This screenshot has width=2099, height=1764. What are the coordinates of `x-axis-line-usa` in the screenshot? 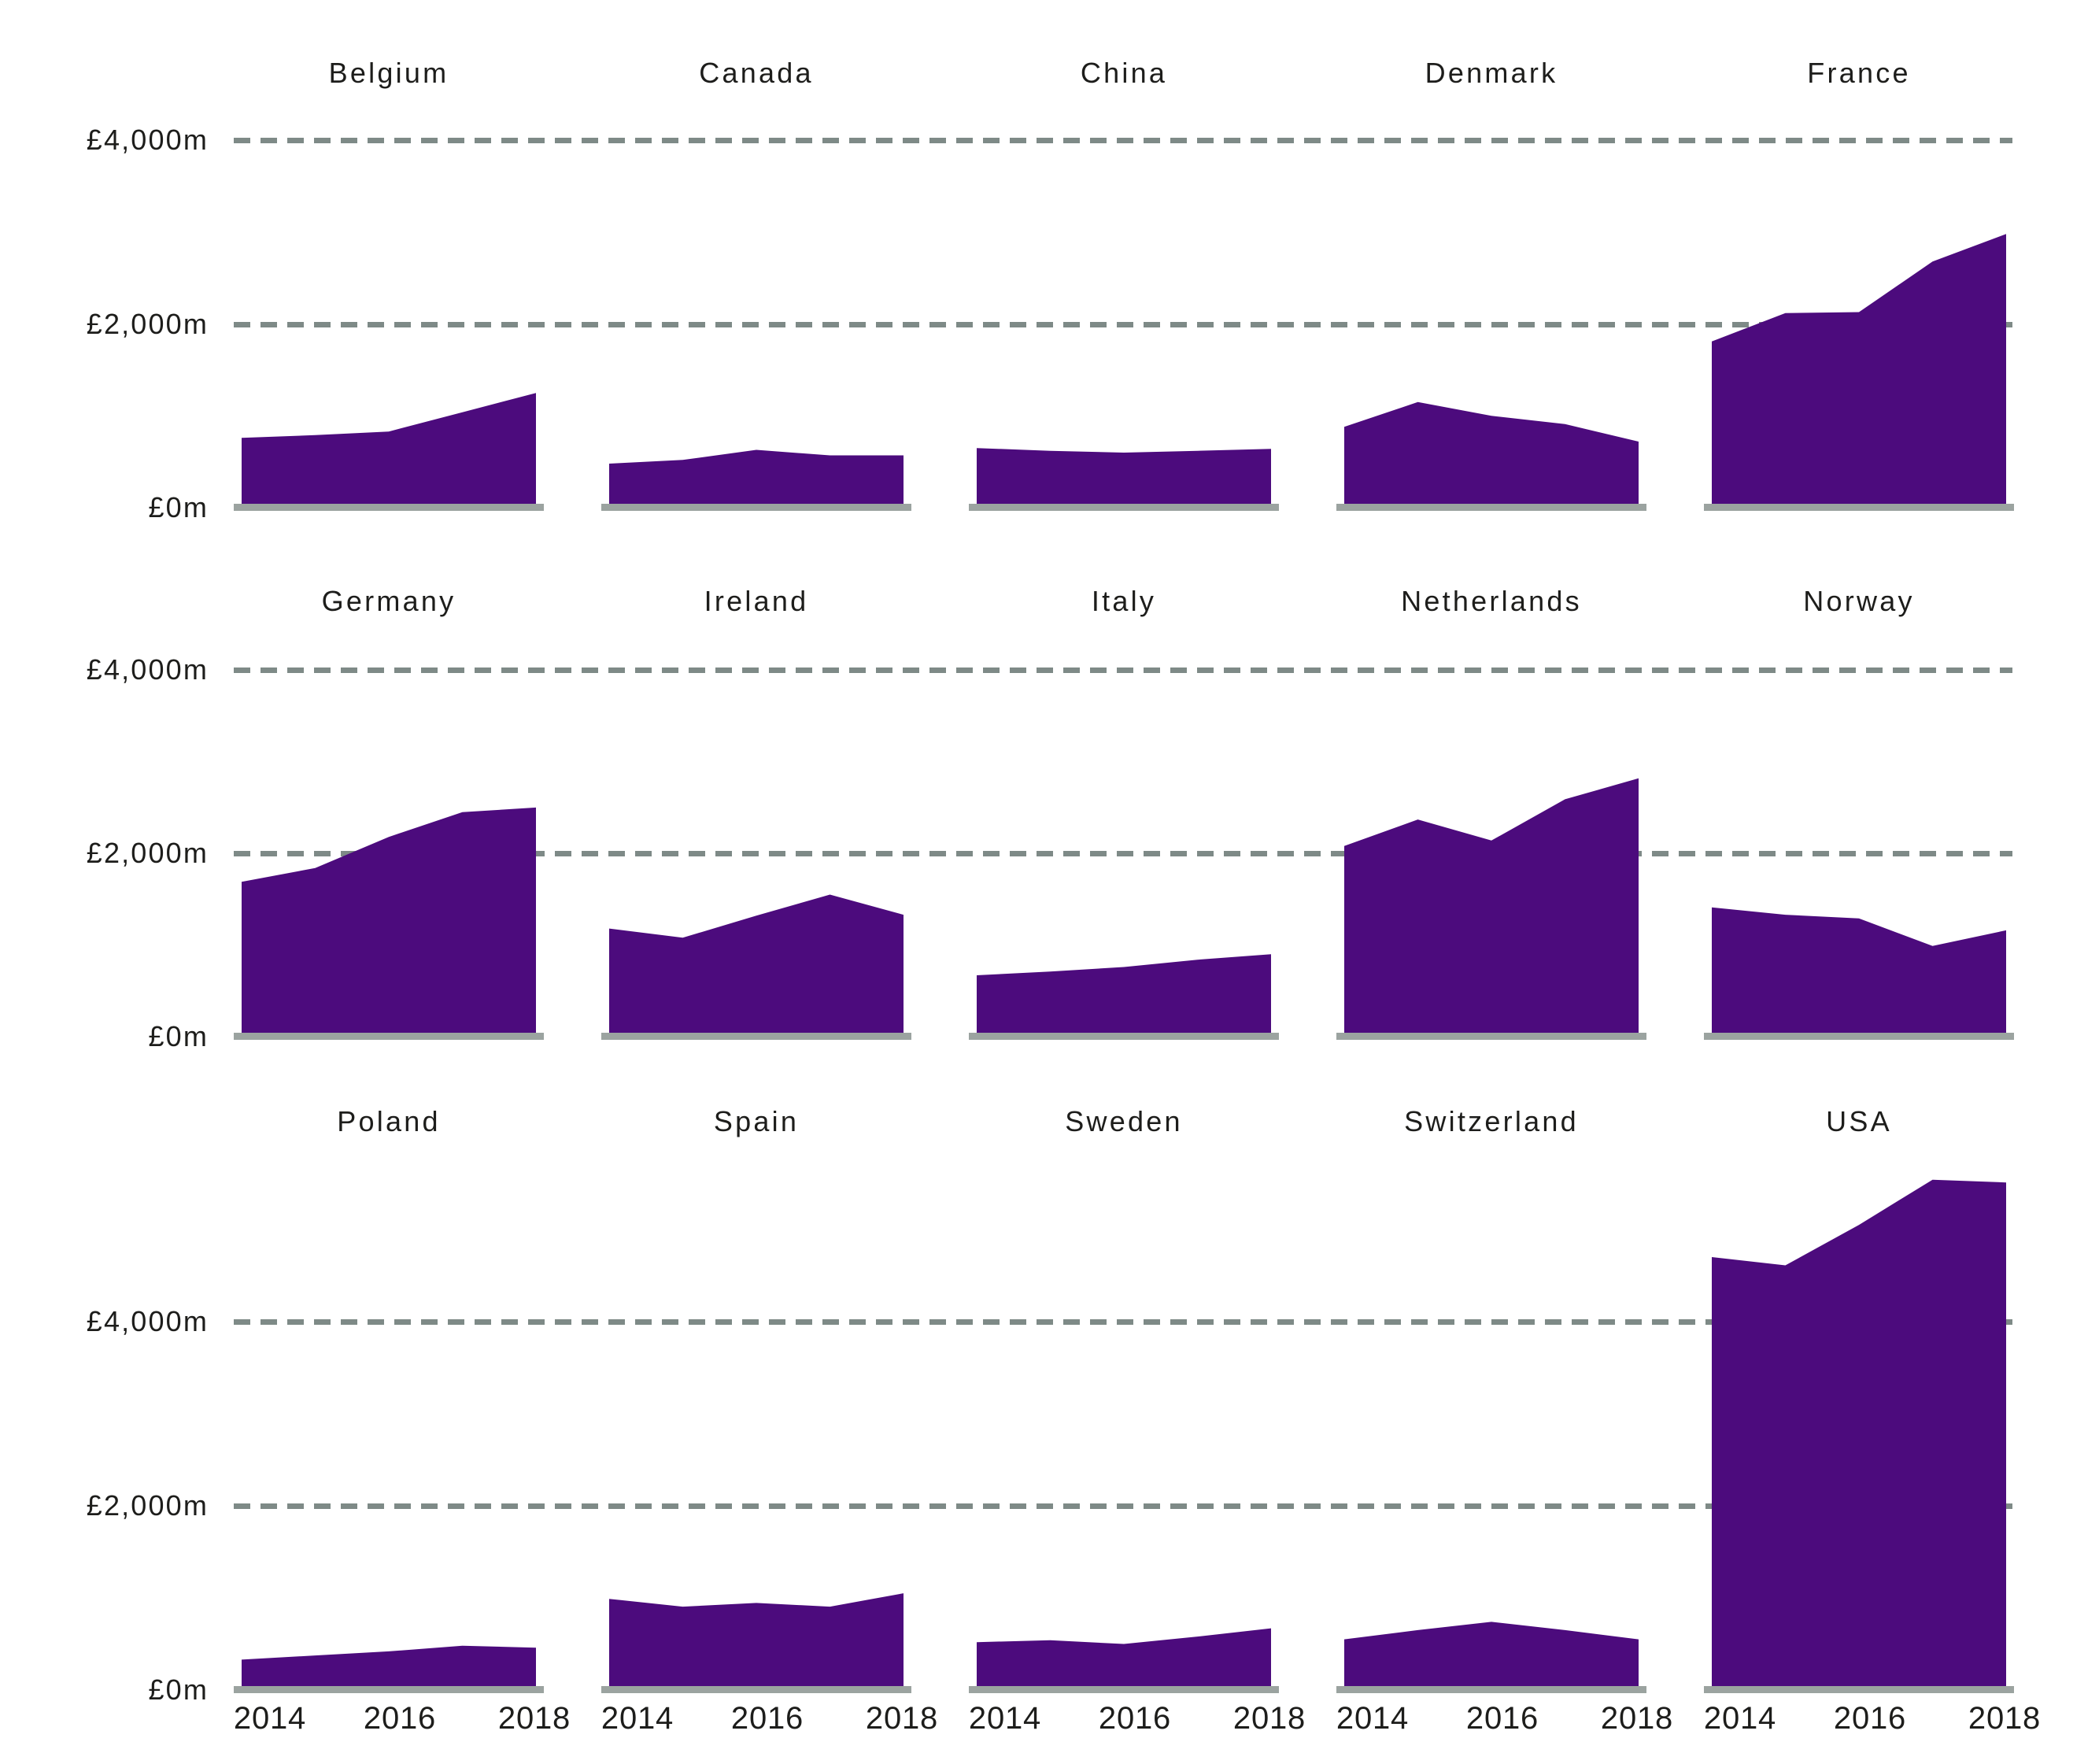 It's located at (1859, 1690).